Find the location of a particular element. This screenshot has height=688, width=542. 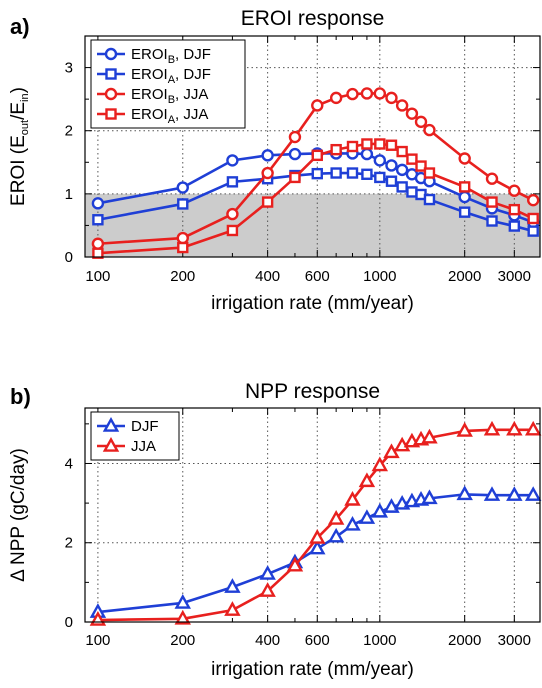

legend-entry: DJF is located at coordinates (145, 426).